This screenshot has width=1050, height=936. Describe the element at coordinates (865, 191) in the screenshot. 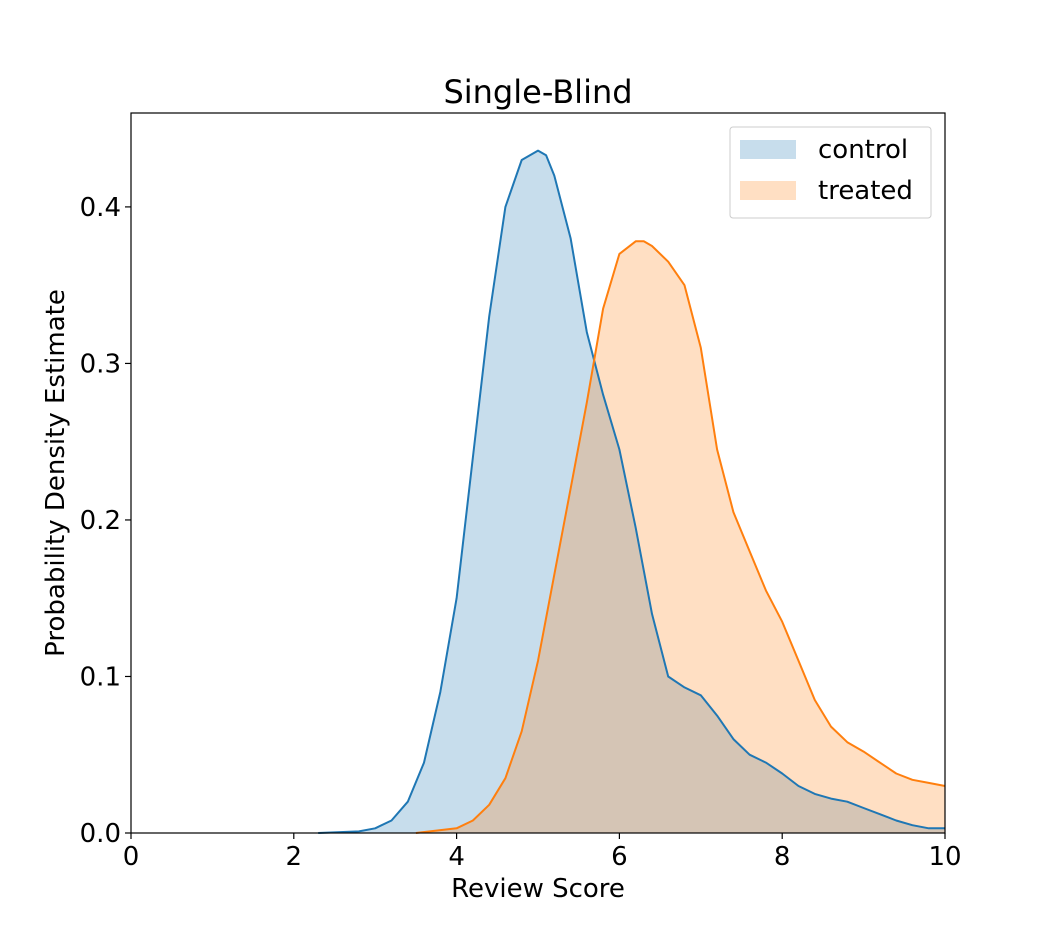

I see `legend-label-treated: treated` at that location.